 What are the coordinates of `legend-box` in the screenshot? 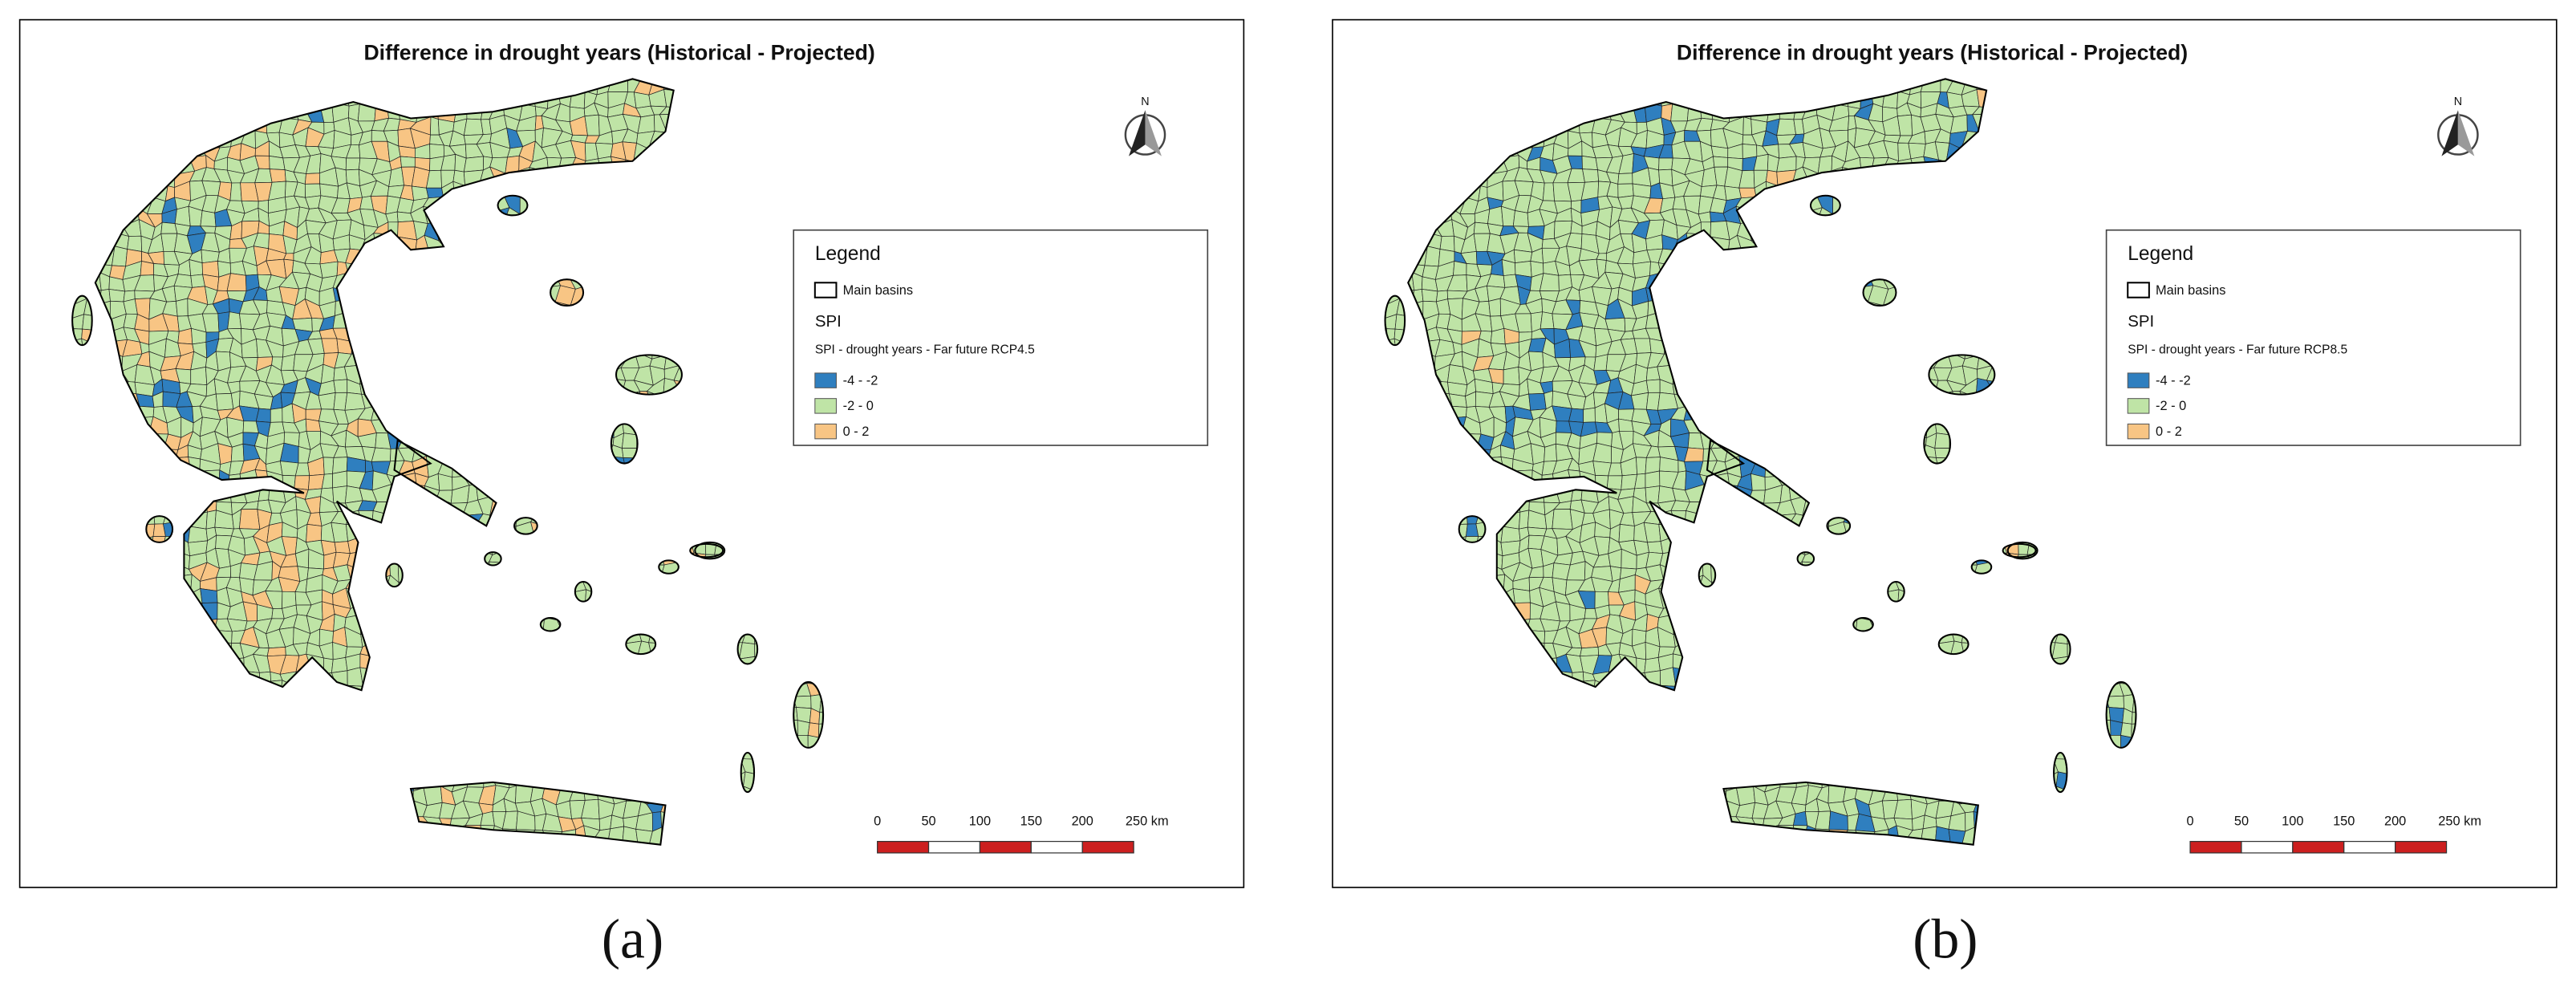 It's located at (1001, 337).